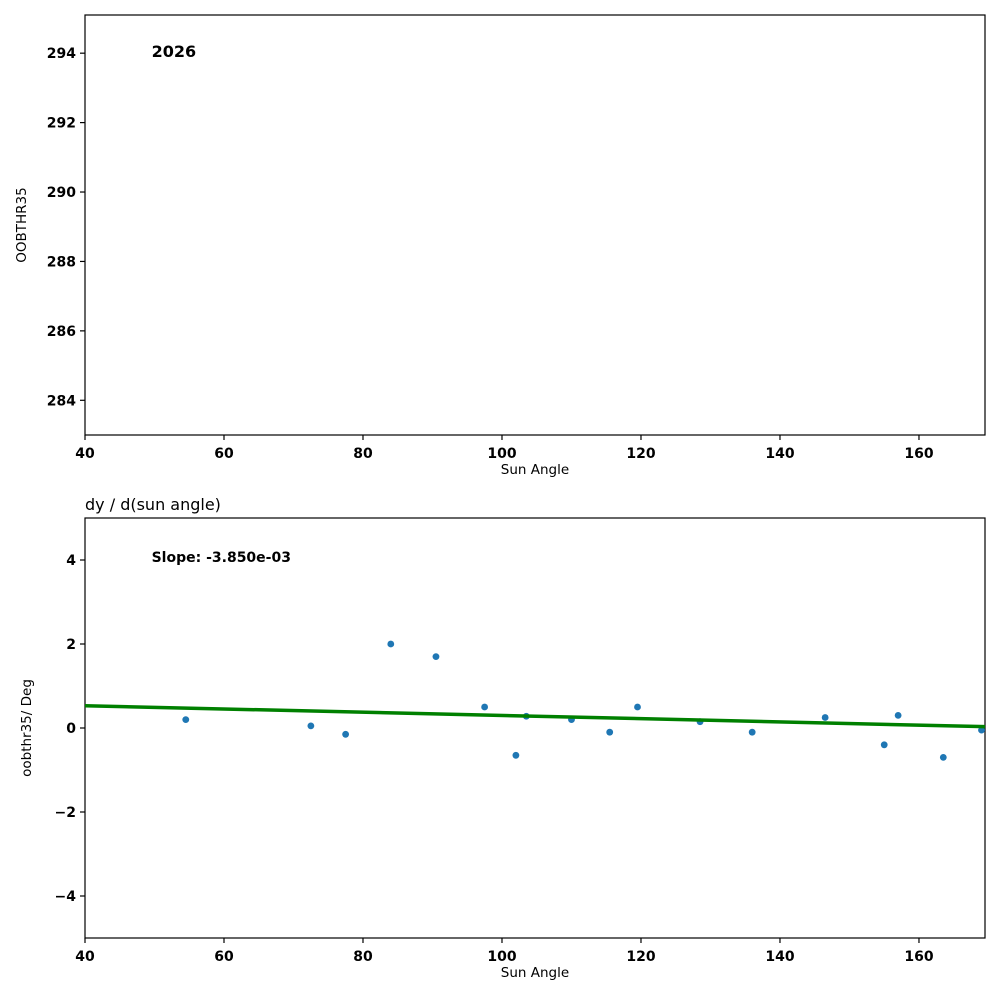 The width and height of the screenshot is (1000, 1000). What do you see at coordinates (65, 813) in the screenshot?
I see `y-tick-label: −2` at bounding box center [65, 813].